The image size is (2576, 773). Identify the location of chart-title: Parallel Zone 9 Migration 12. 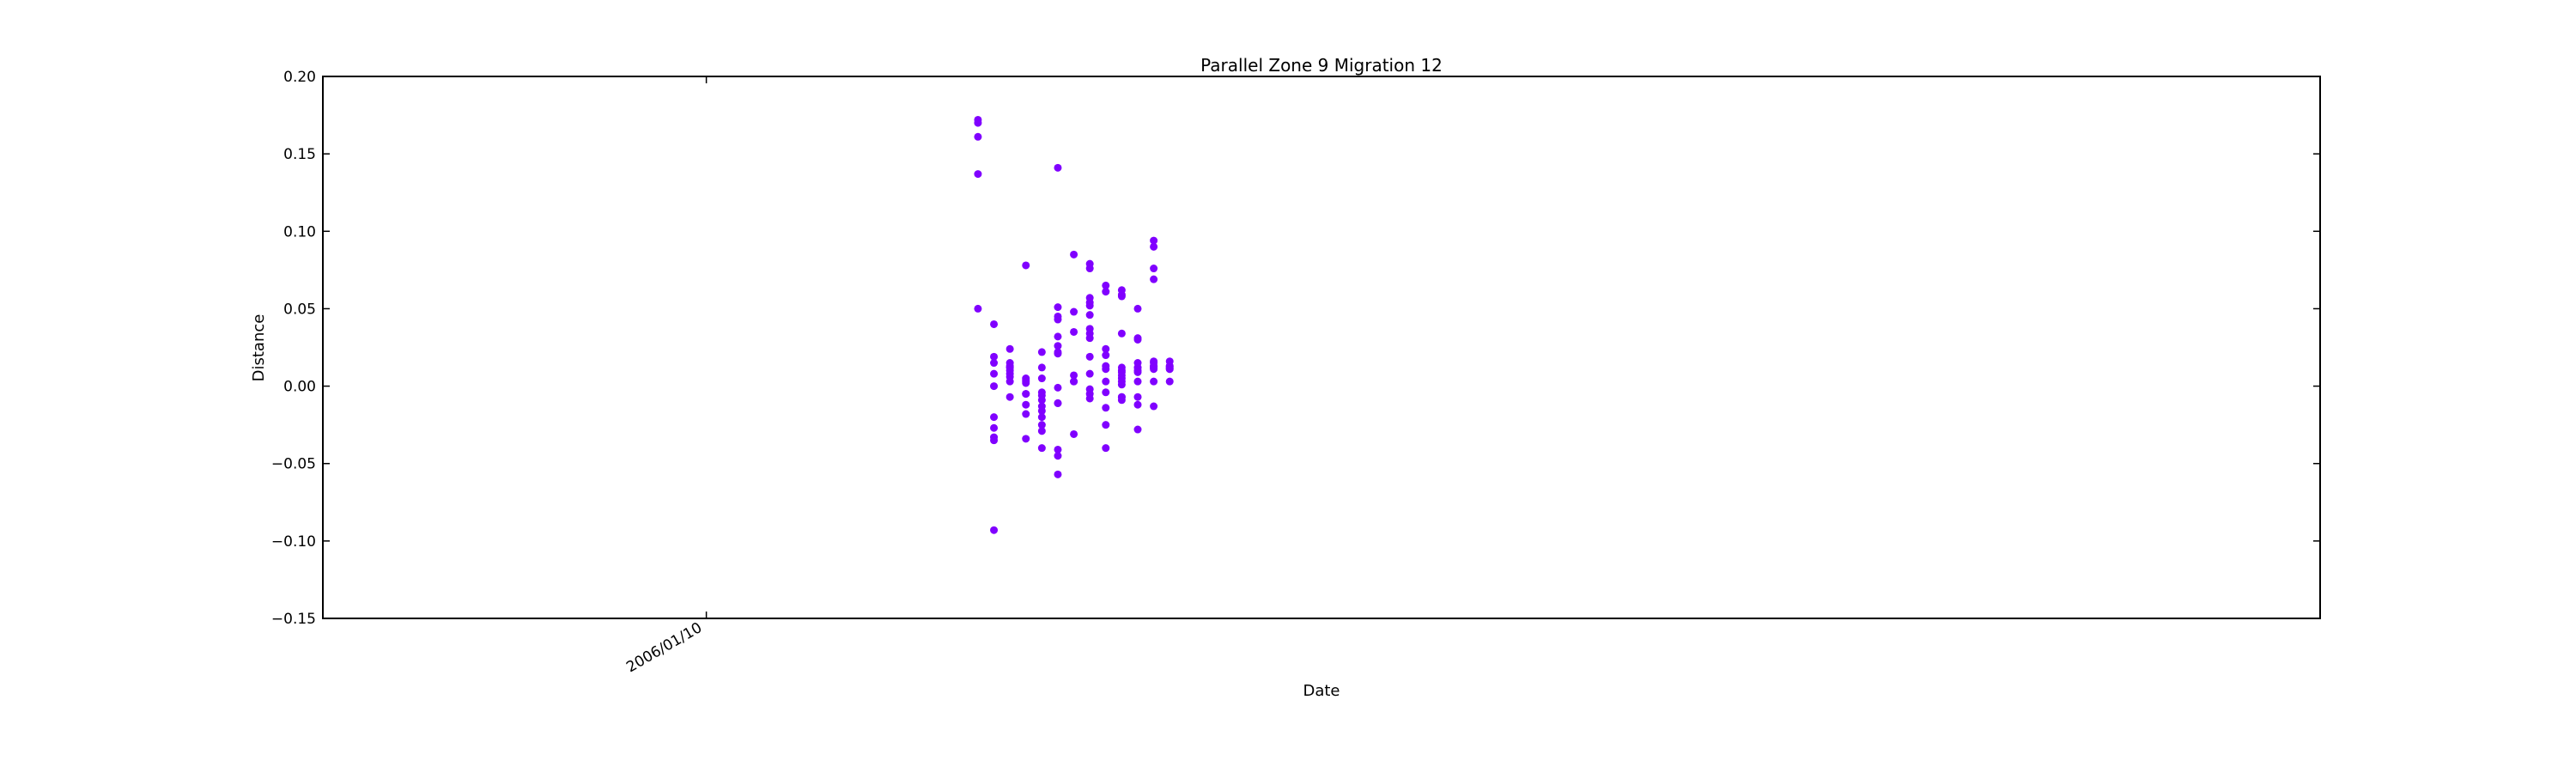
(1321, 65).